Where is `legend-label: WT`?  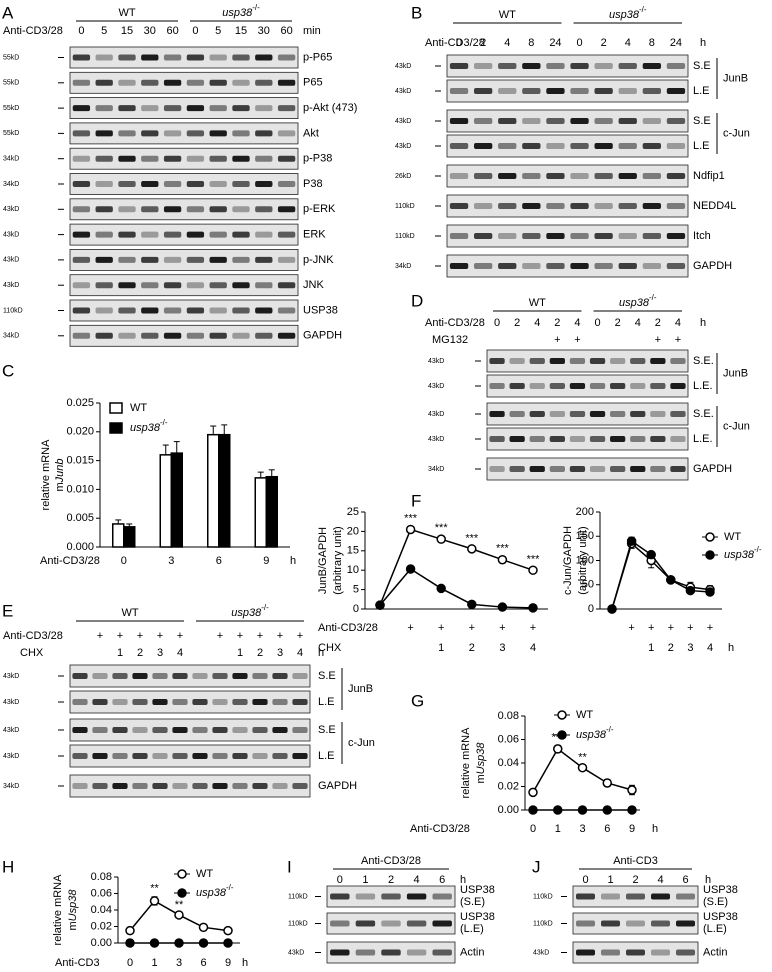
legend-label: WT is located at coordinates (204, 874).